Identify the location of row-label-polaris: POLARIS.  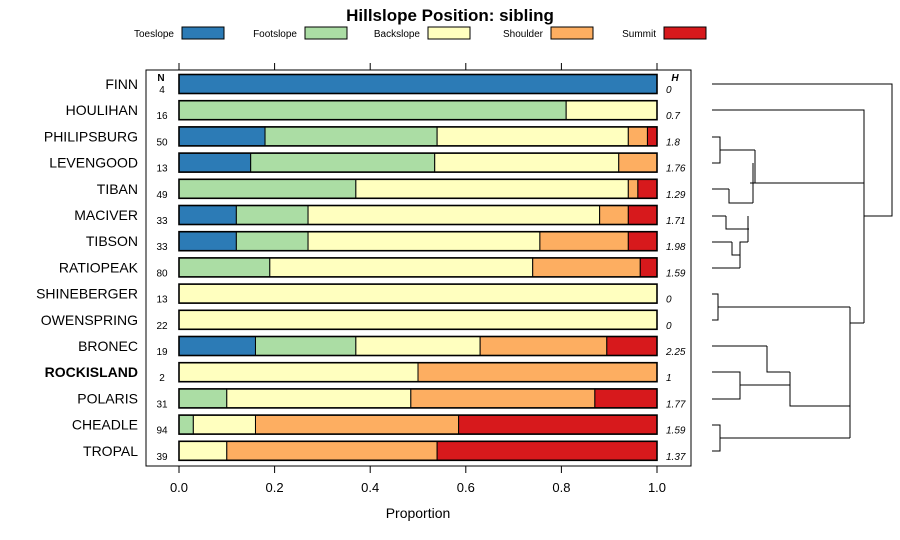
(107, 398).